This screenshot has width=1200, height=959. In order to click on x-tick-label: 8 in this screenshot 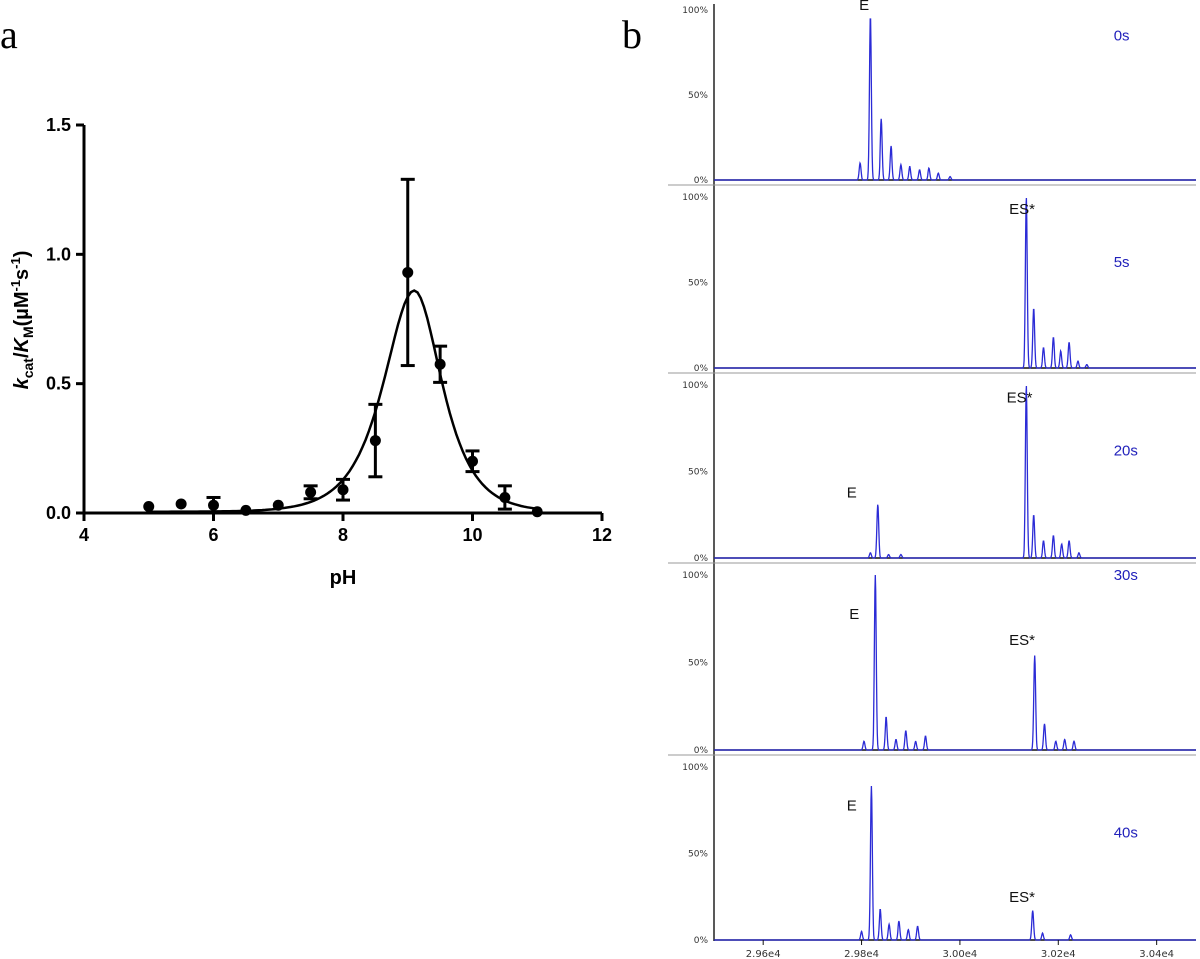, I will do `click(343, 535)`.